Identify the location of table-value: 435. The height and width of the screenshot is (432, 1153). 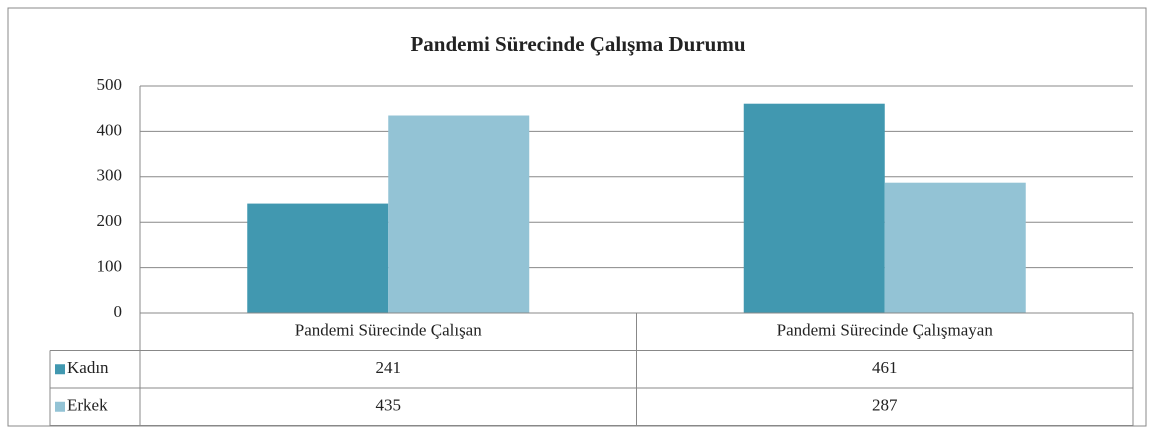
(389, 405).